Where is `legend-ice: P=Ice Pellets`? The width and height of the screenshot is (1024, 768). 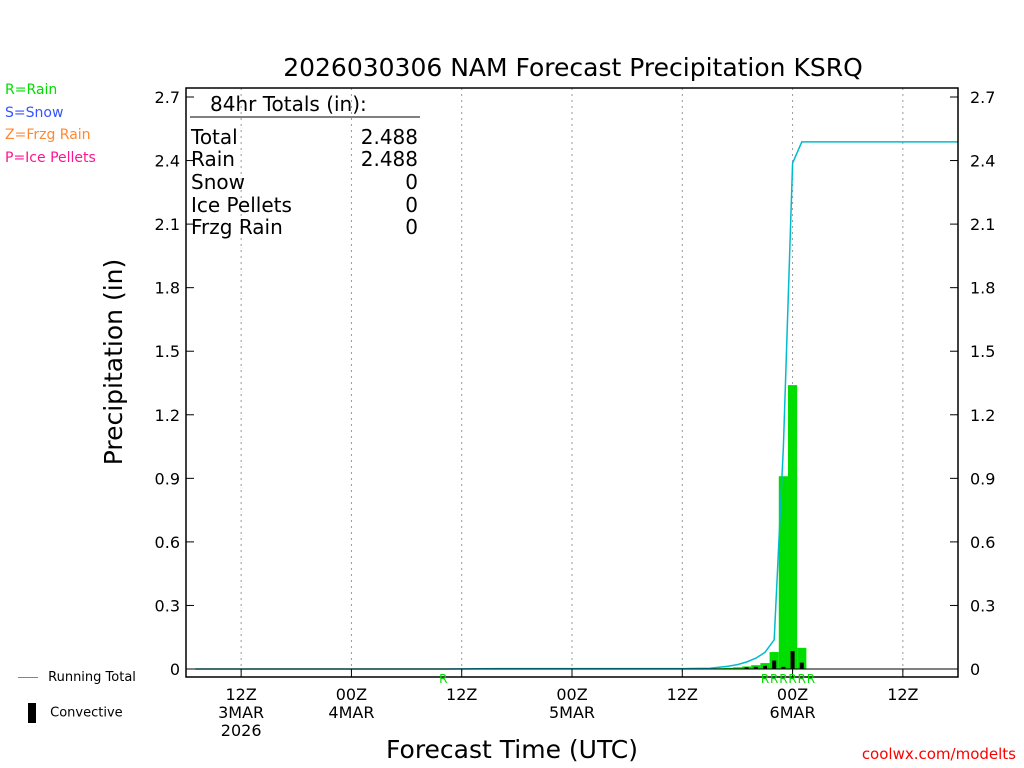
legend-ice: P=Ice Pellets is located at coordinates (50, 158).